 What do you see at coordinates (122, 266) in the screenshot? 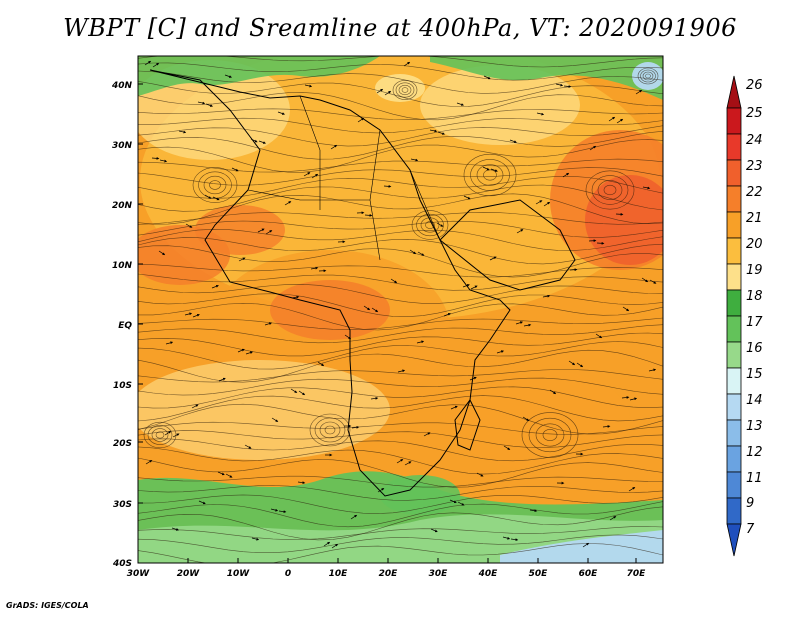
I see `lat-label-10n: 10N` at bounding box center [122, 266].